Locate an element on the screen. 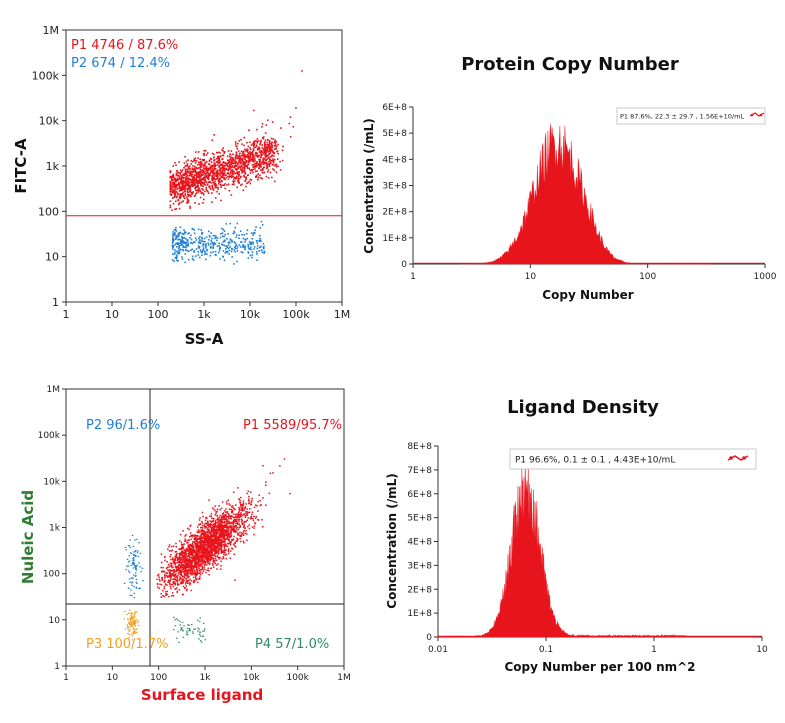  legend-text: P1 87.6%, 22.3 ± 29.7 , 1.56E+10/mL is located at coordinates (682, 117).